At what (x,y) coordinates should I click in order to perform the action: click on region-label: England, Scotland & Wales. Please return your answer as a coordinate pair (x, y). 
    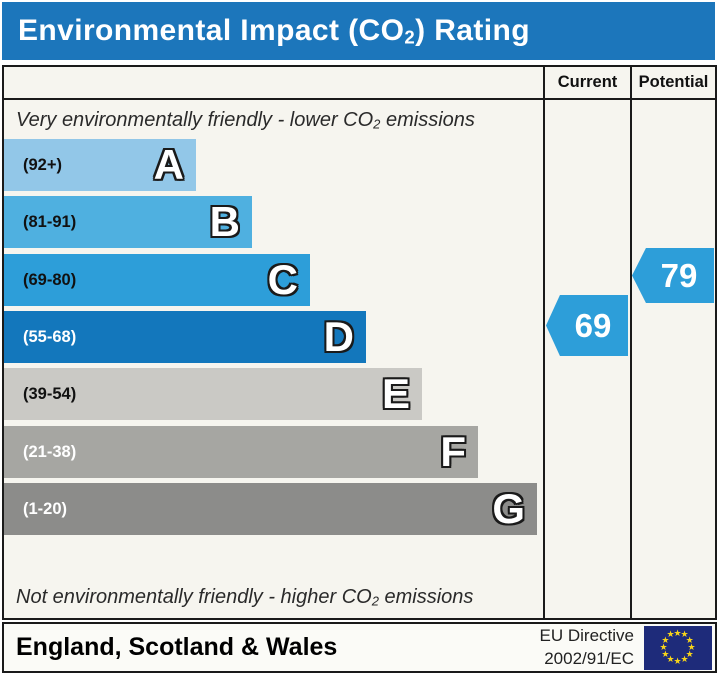
    Looking at the image, I should click on (177, 647).